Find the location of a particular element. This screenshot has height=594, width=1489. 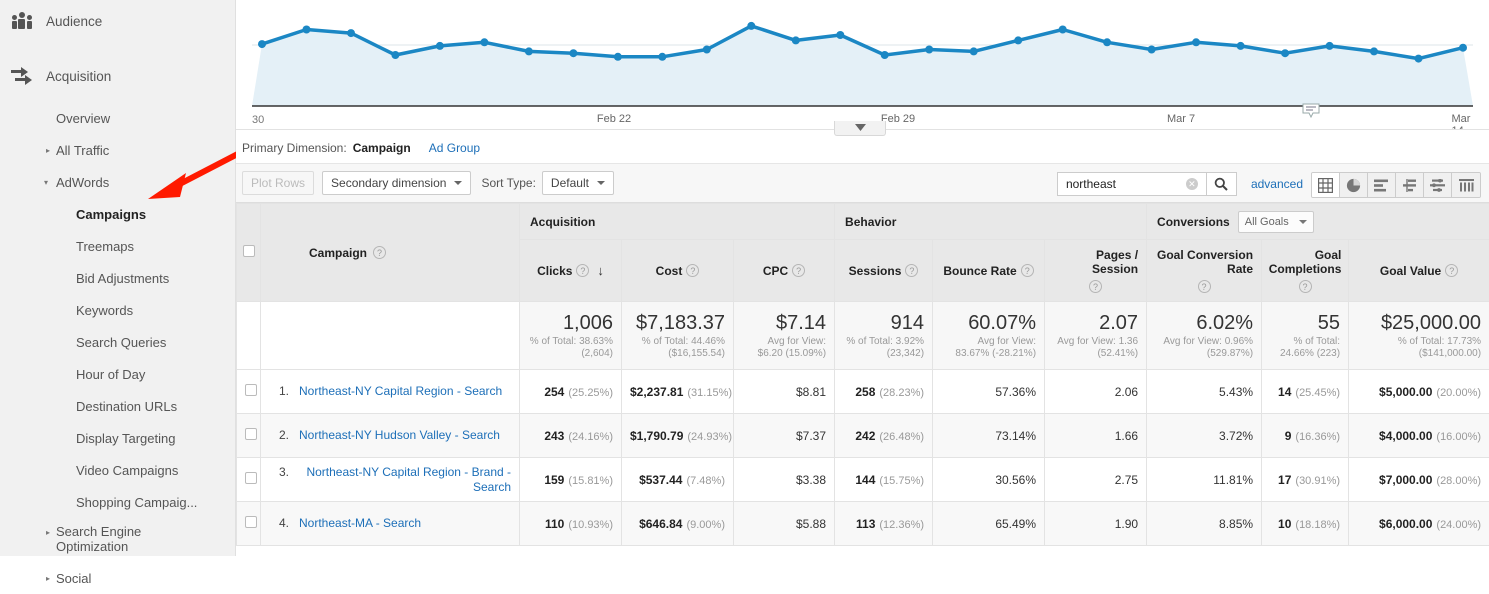

search-input is located at coordinates (1125, 184).